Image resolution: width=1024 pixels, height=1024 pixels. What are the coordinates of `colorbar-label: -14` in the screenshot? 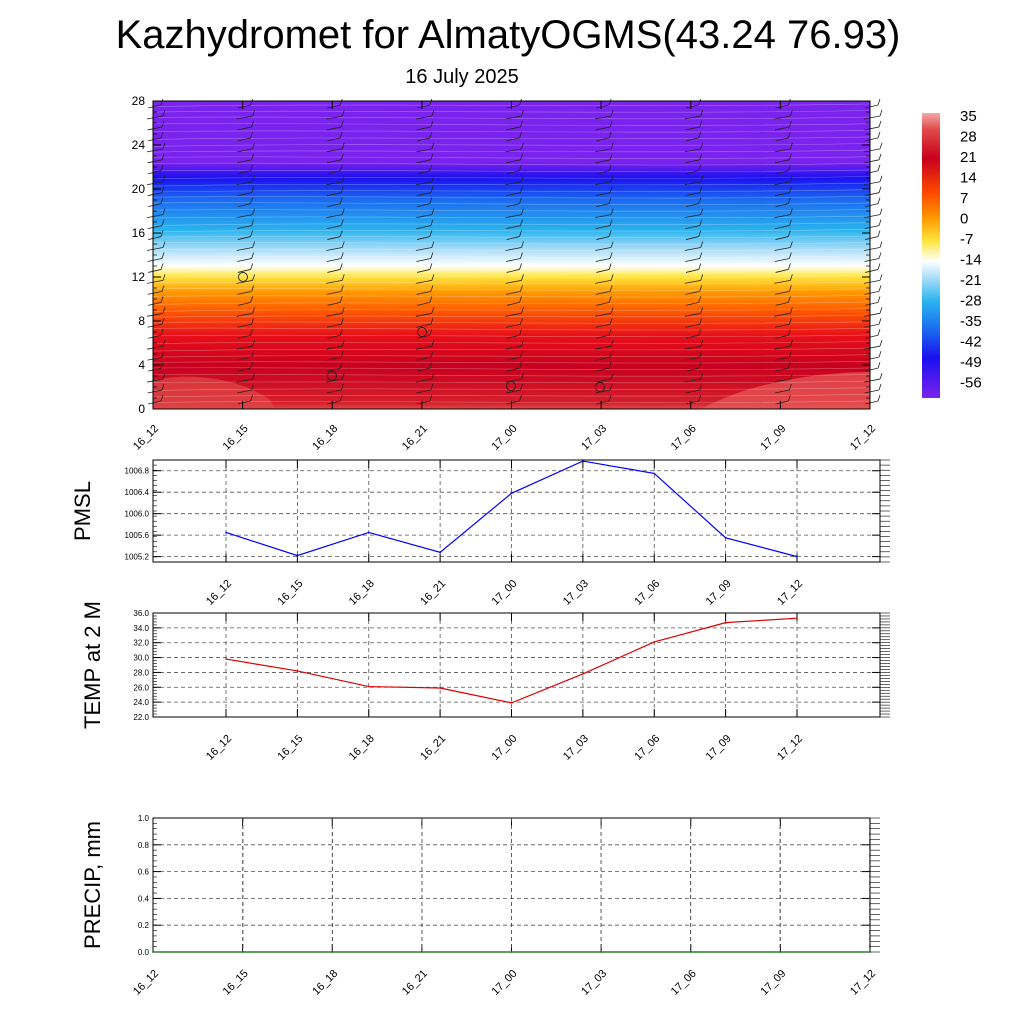 It's located at (971, 260).